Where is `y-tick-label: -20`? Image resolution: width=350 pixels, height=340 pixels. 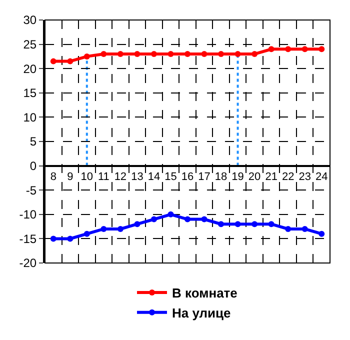
y-tick-label: -20 is located at coordinates (28, 263).